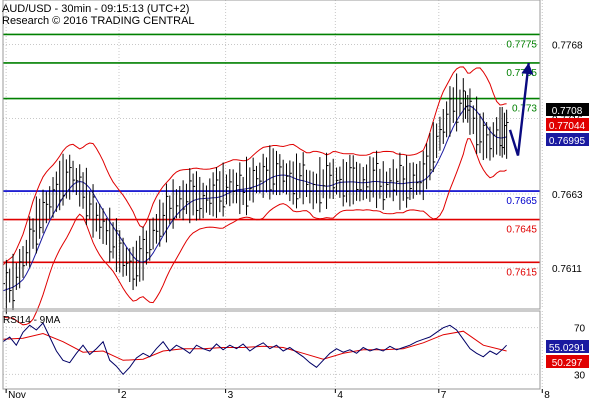 The image size is (590, 400). What do you see at coordinates (32, 320) in the screenshot?
I see `rsi-title: RSI14 - 9MA` at bounding box center [32, 320].